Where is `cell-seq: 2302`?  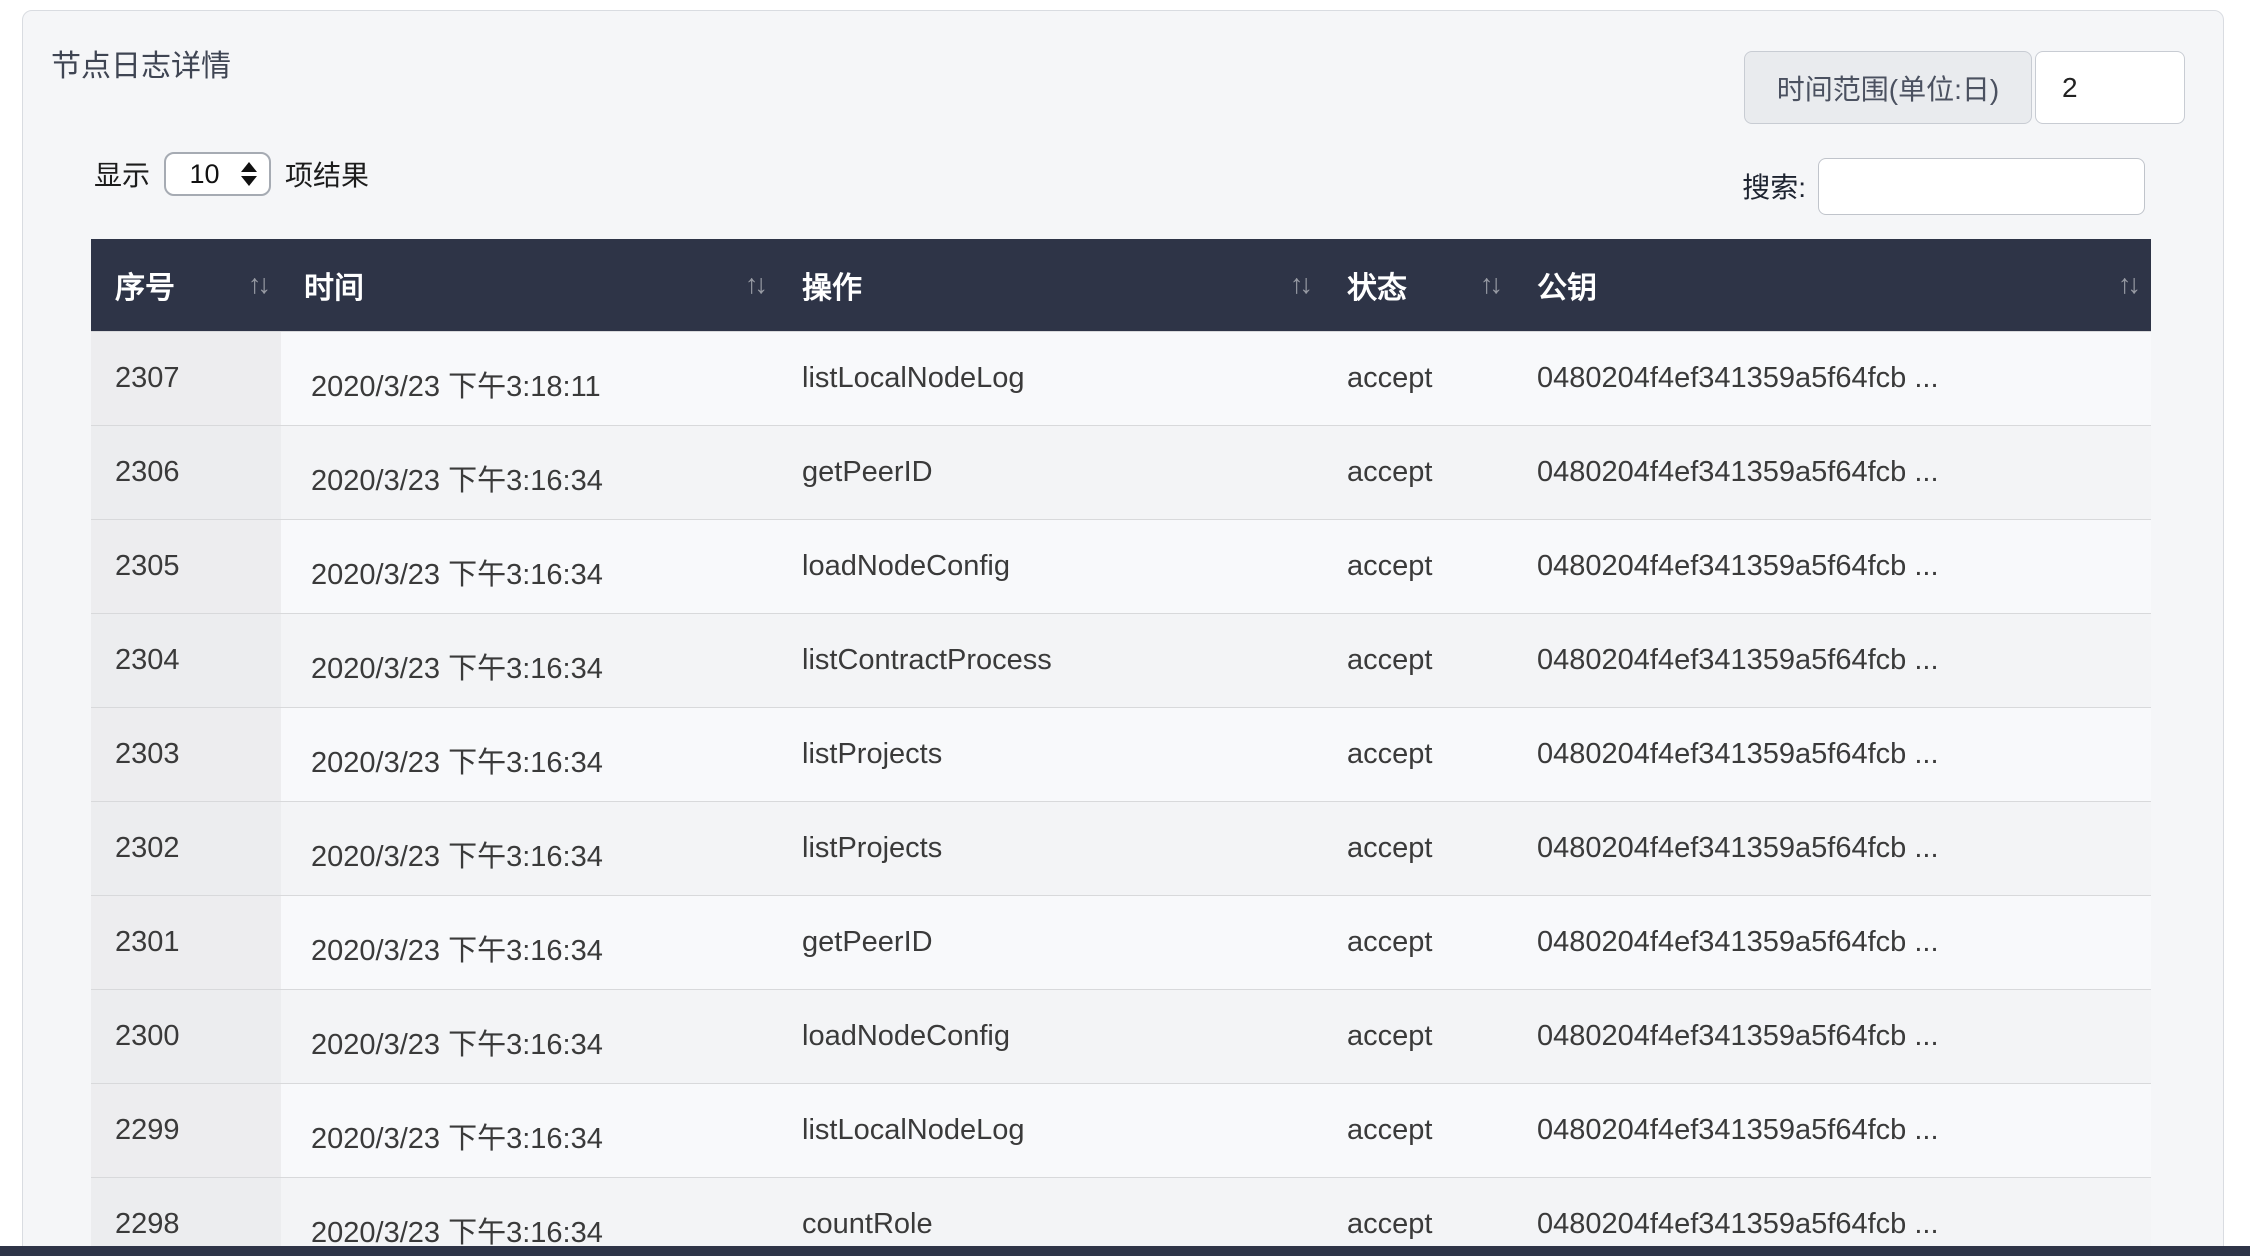 cell-seq: 2302 is located at coordinates (186, 847).